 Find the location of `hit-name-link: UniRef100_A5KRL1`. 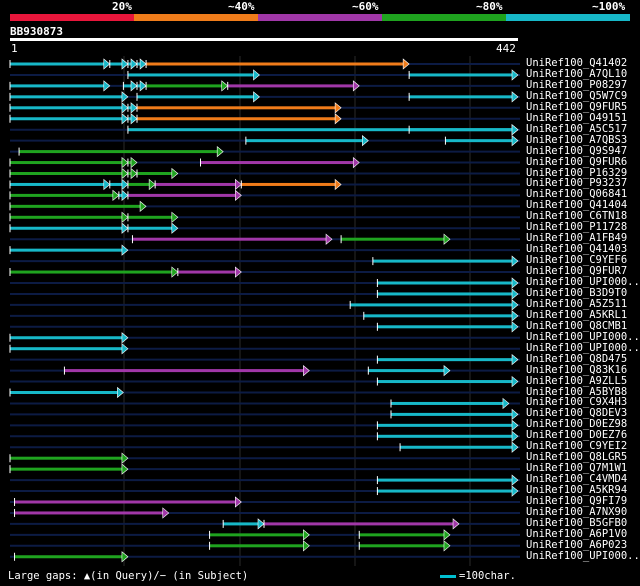

hit-name-link: UniRef100_A5KRL1 is located at coordinates (577, 314).